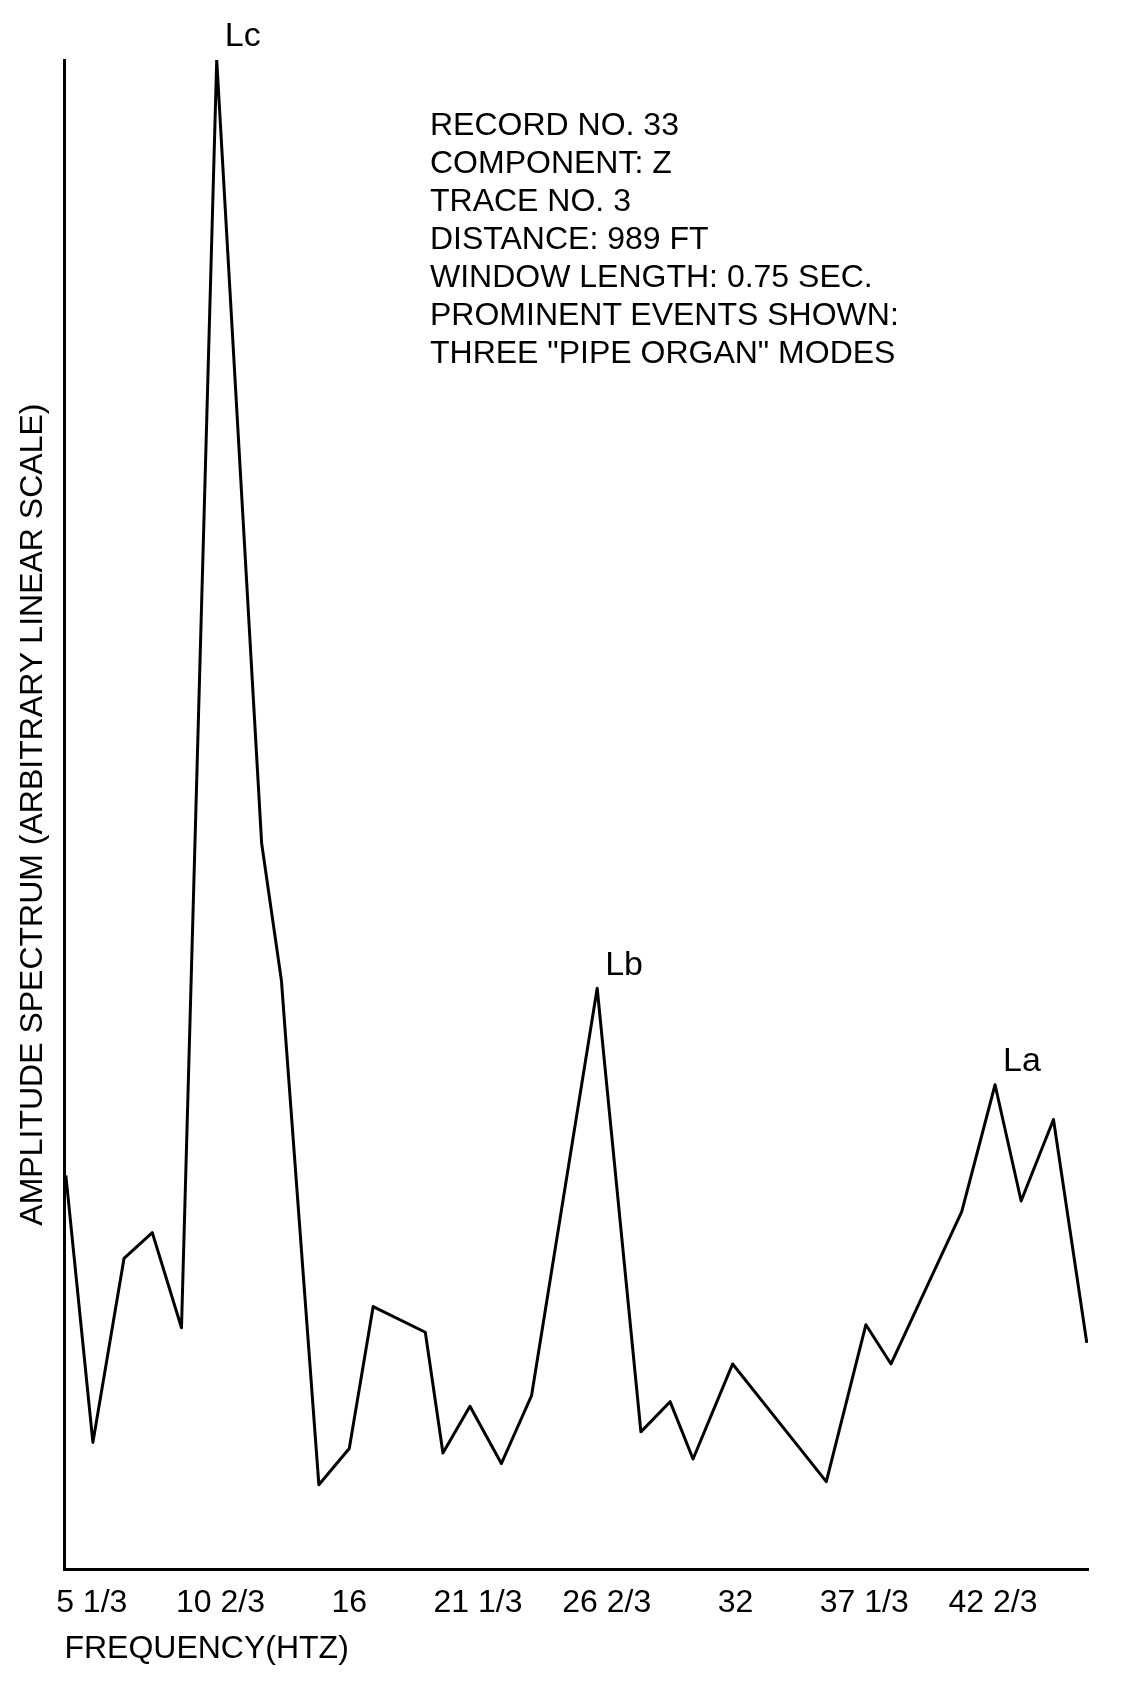 The height and width of the screenshot is (1682, 1128). I want to click on x-tick-label: 26 2/3, so click(607, 1601).